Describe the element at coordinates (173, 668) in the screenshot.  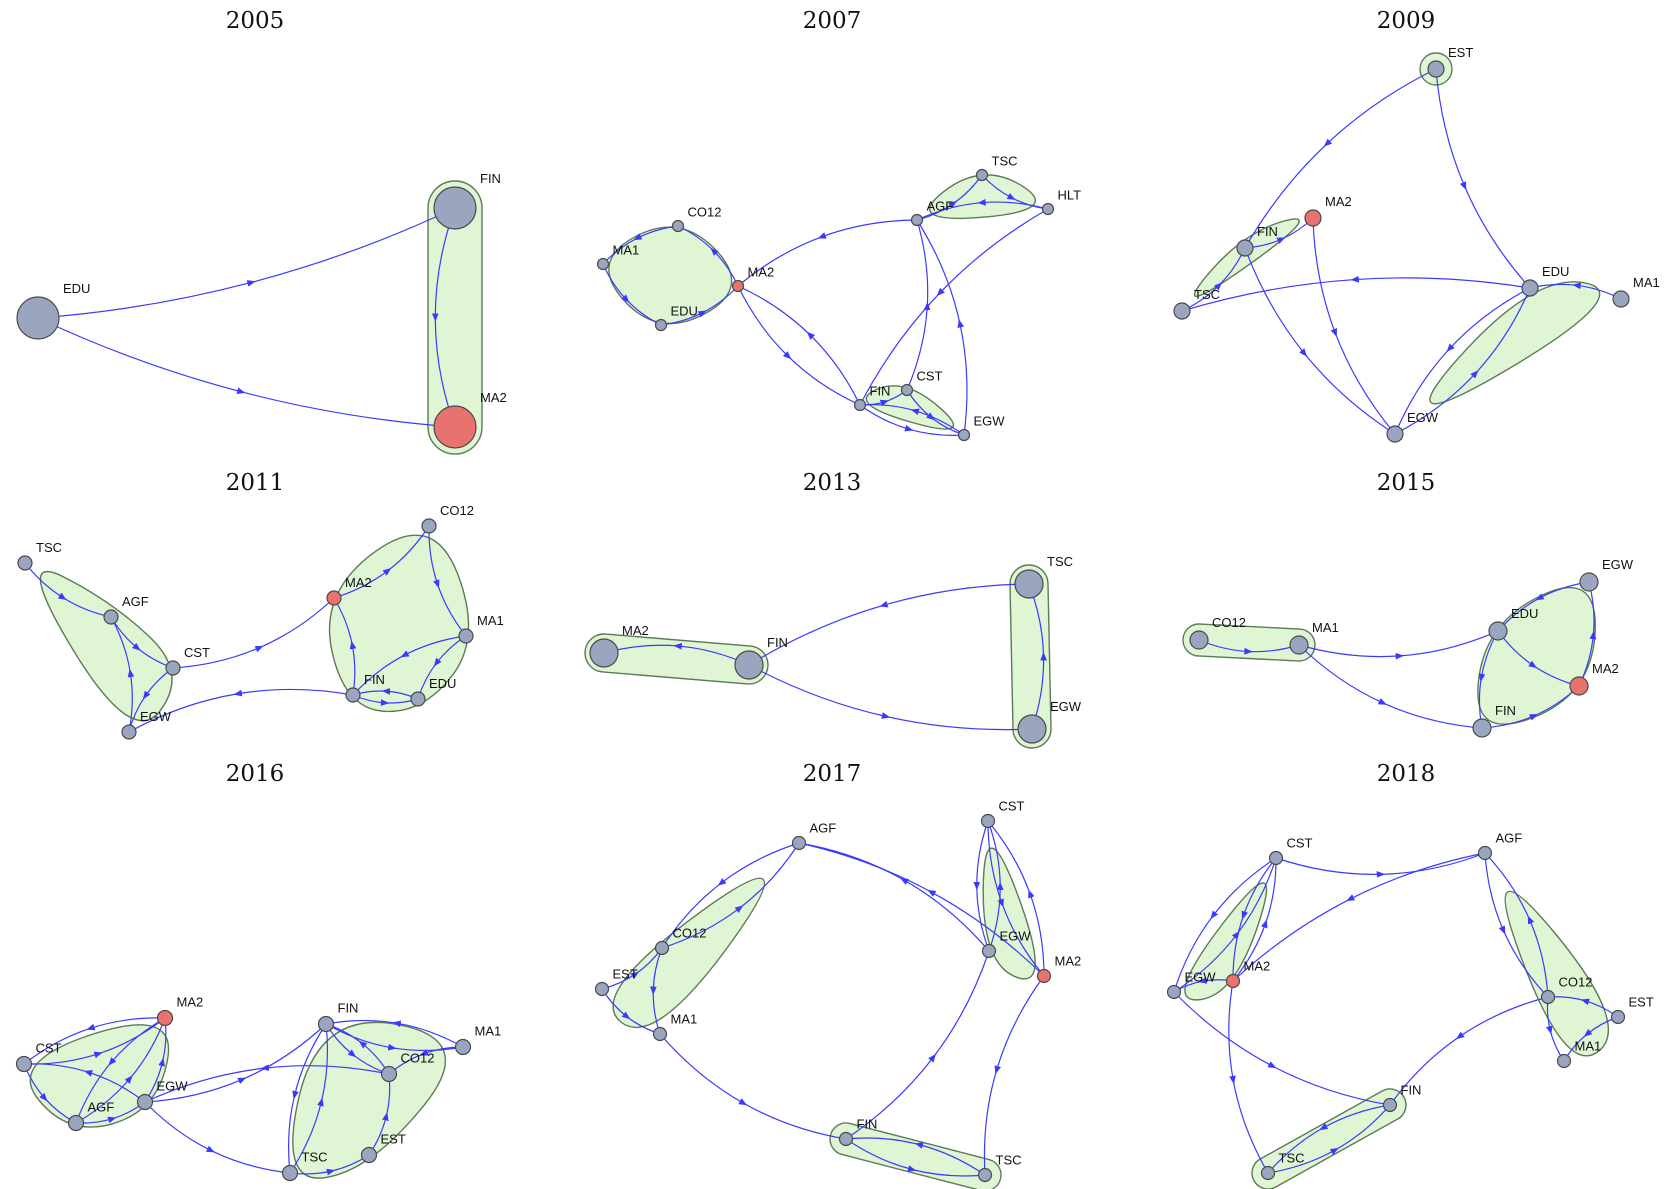
I see `node-CST` at that location.